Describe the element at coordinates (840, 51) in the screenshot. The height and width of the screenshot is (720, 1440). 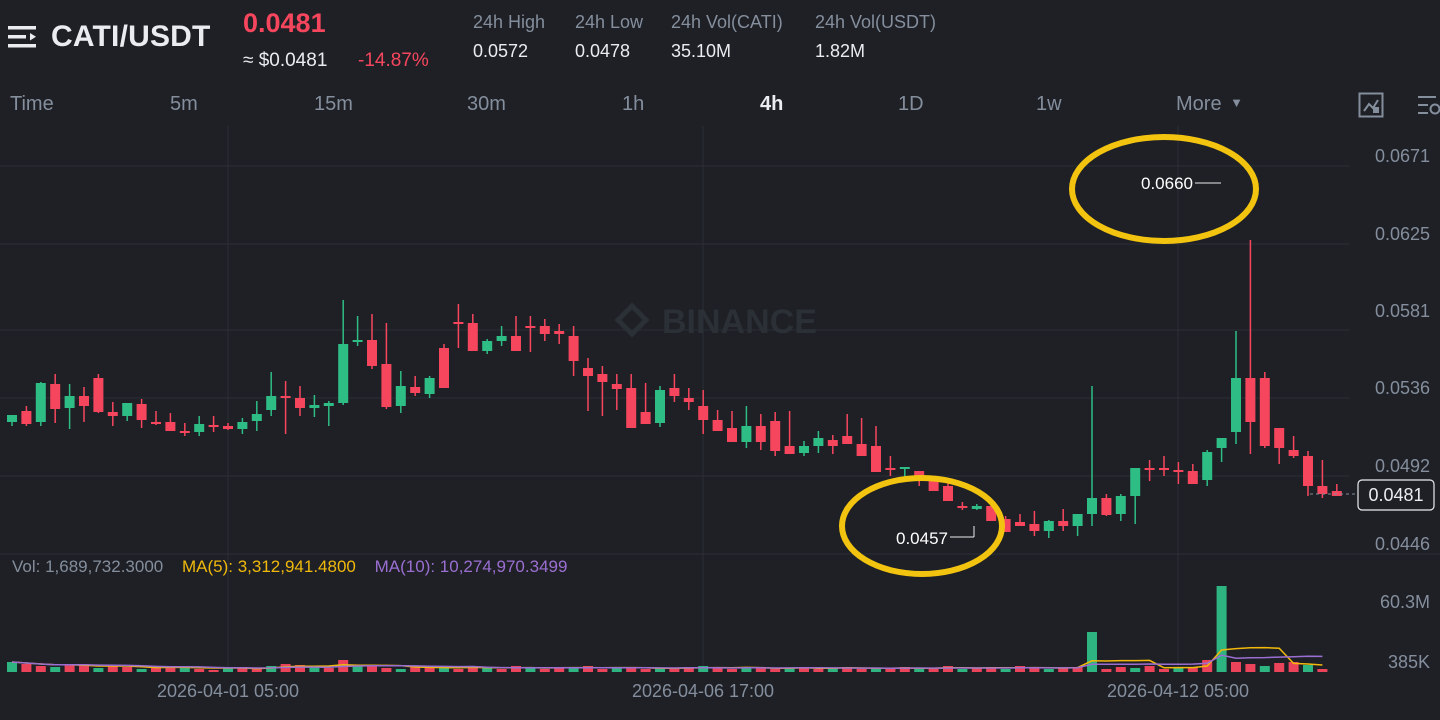
I see `stat-value: 1.82M` at that location.